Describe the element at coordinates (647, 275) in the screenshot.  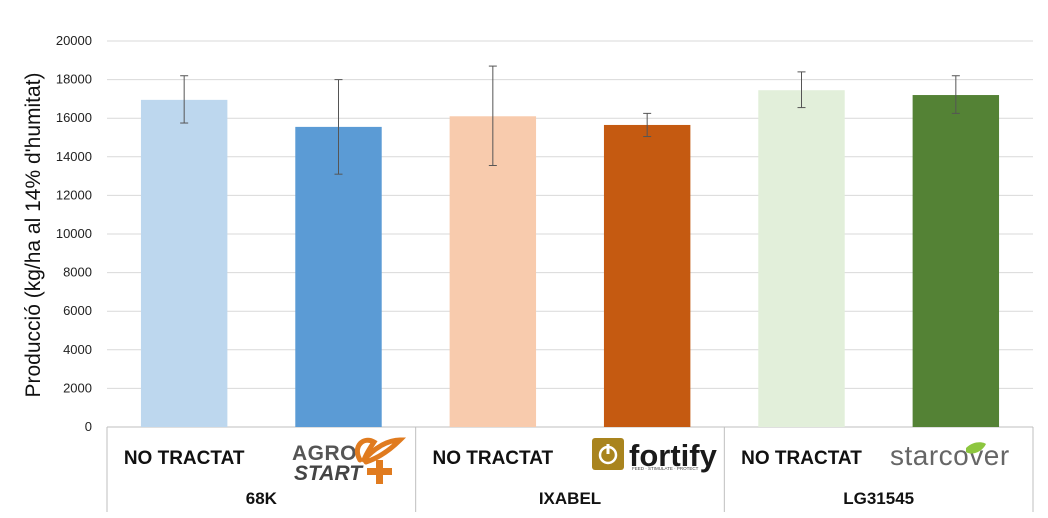
I see `bar-ixabel-treated` at that location.